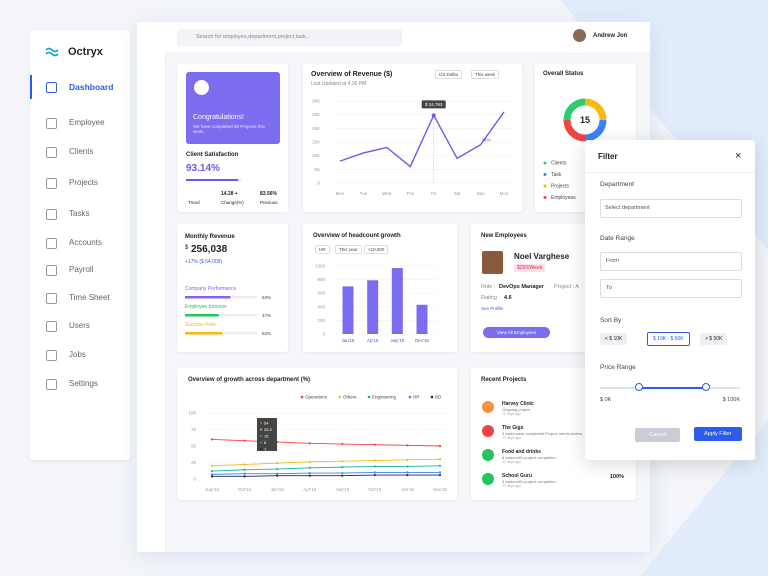 Image resolution: width=768 pixels, height=576 pixels. I want to click on logo-icon, so click(52, 52).